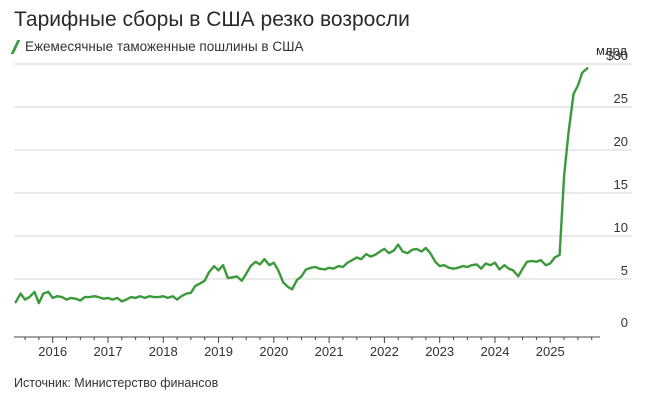  Describe the element at coordinates (621, 98) in the screenshot. I see `y-tick-label: 25` at that location.